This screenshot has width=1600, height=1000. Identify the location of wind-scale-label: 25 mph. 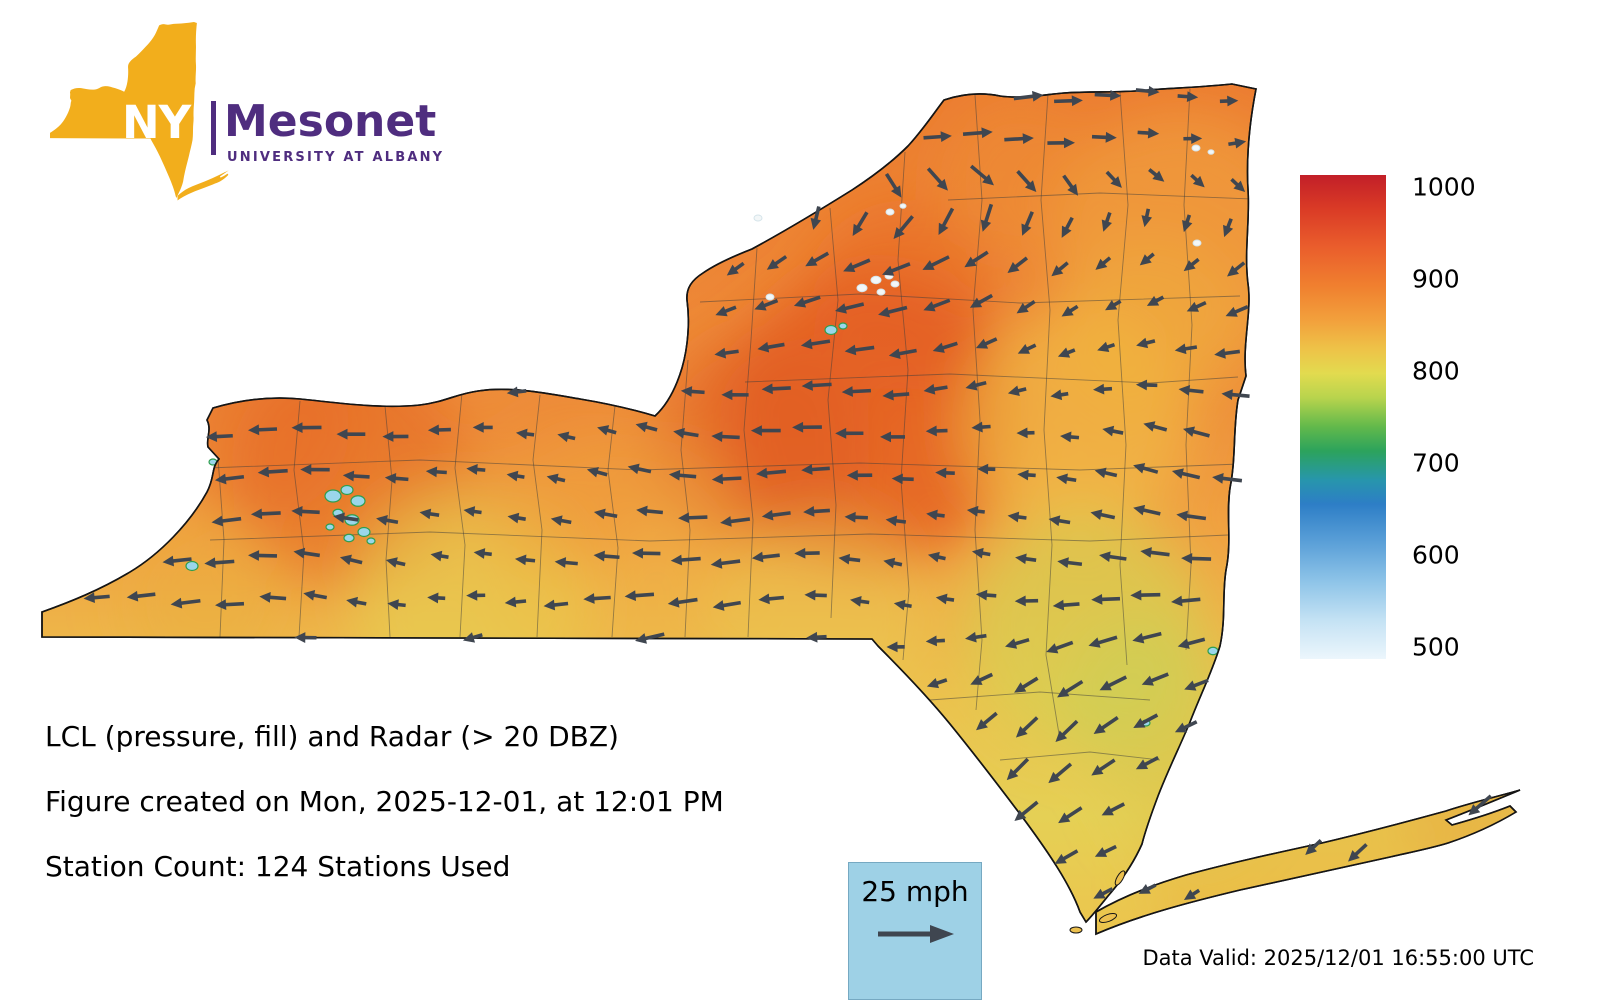
(915, 891).